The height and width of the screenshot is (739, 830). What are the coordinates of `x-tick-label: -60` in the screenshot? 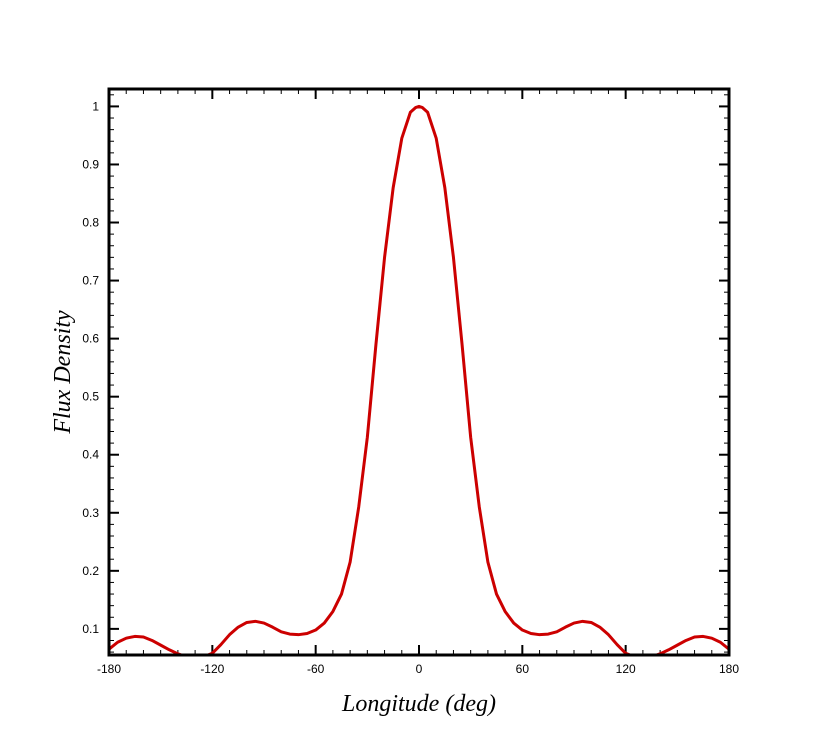 It's located at (316, 669).